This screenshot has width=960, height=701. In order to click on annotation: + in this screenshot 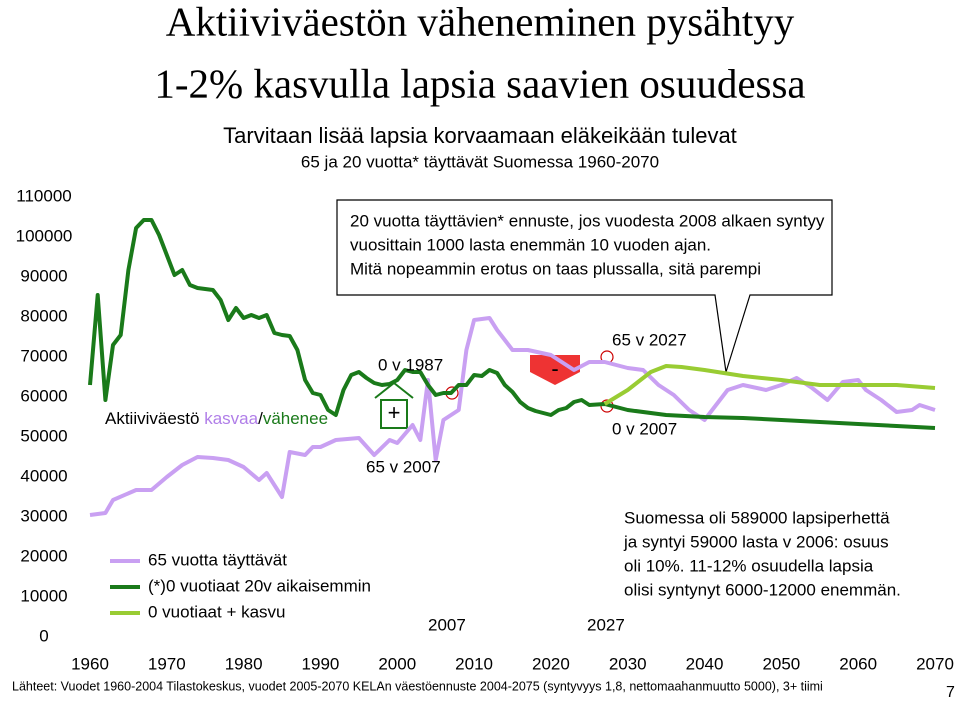, I will do `click(394, 412)`.